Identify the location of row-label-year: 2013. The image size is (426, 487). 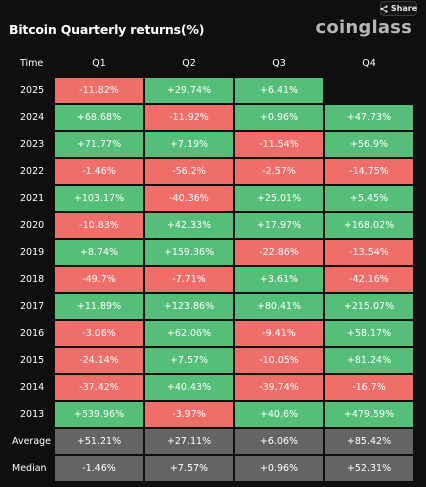
(32, 414).